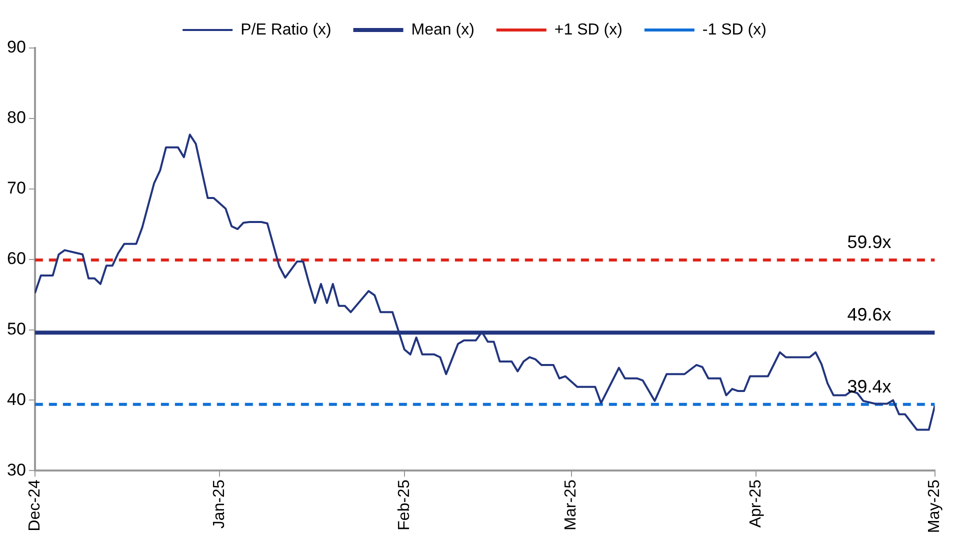  What do you see at coordinates (869, 386) in the screenshot?
I see `annotation: 39.4x` at bounding box center [869, 386].